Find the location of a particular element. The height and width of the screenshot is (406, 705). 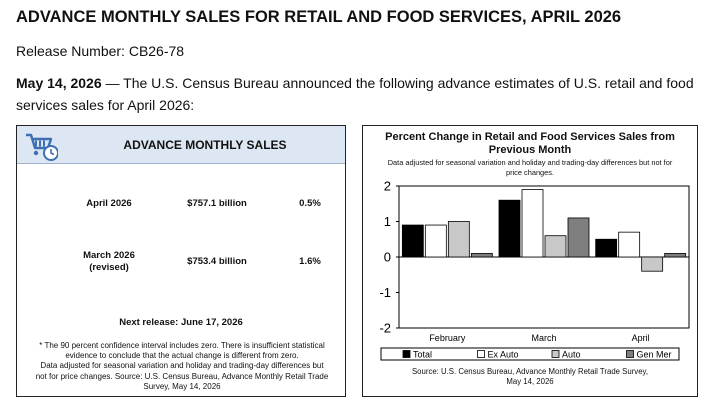

y-tick-label: -2 is located at coordinates (385, 328).